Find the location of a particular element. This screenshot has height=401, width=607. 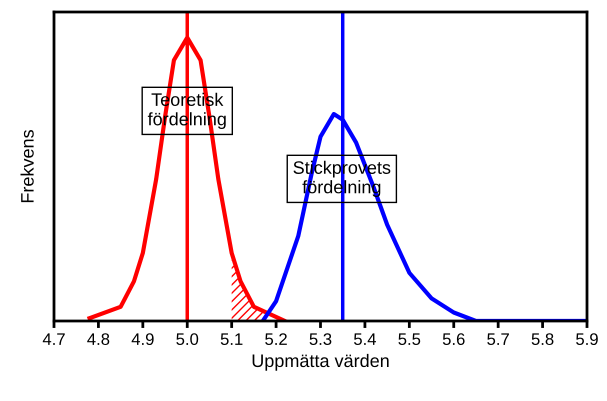

x-axis-title: Uppmätta värden is located at coordinates (320, 362).